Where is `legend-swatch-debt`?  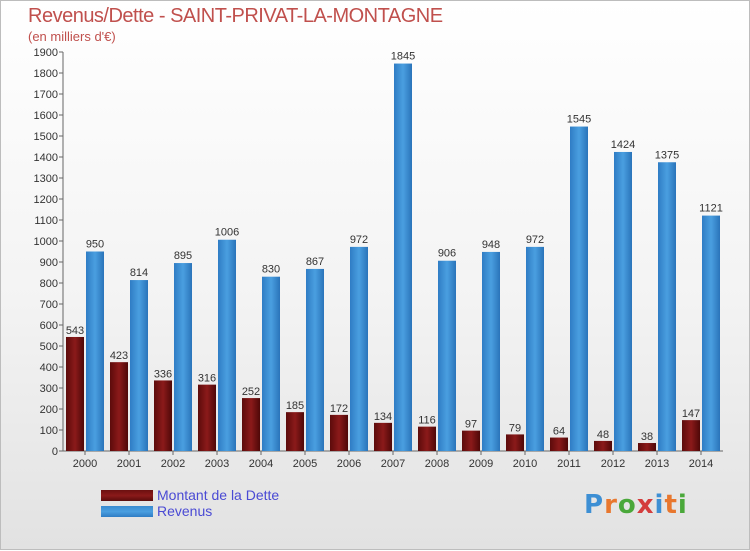
legend-swatch-debt is located at coordinates (127, 495).